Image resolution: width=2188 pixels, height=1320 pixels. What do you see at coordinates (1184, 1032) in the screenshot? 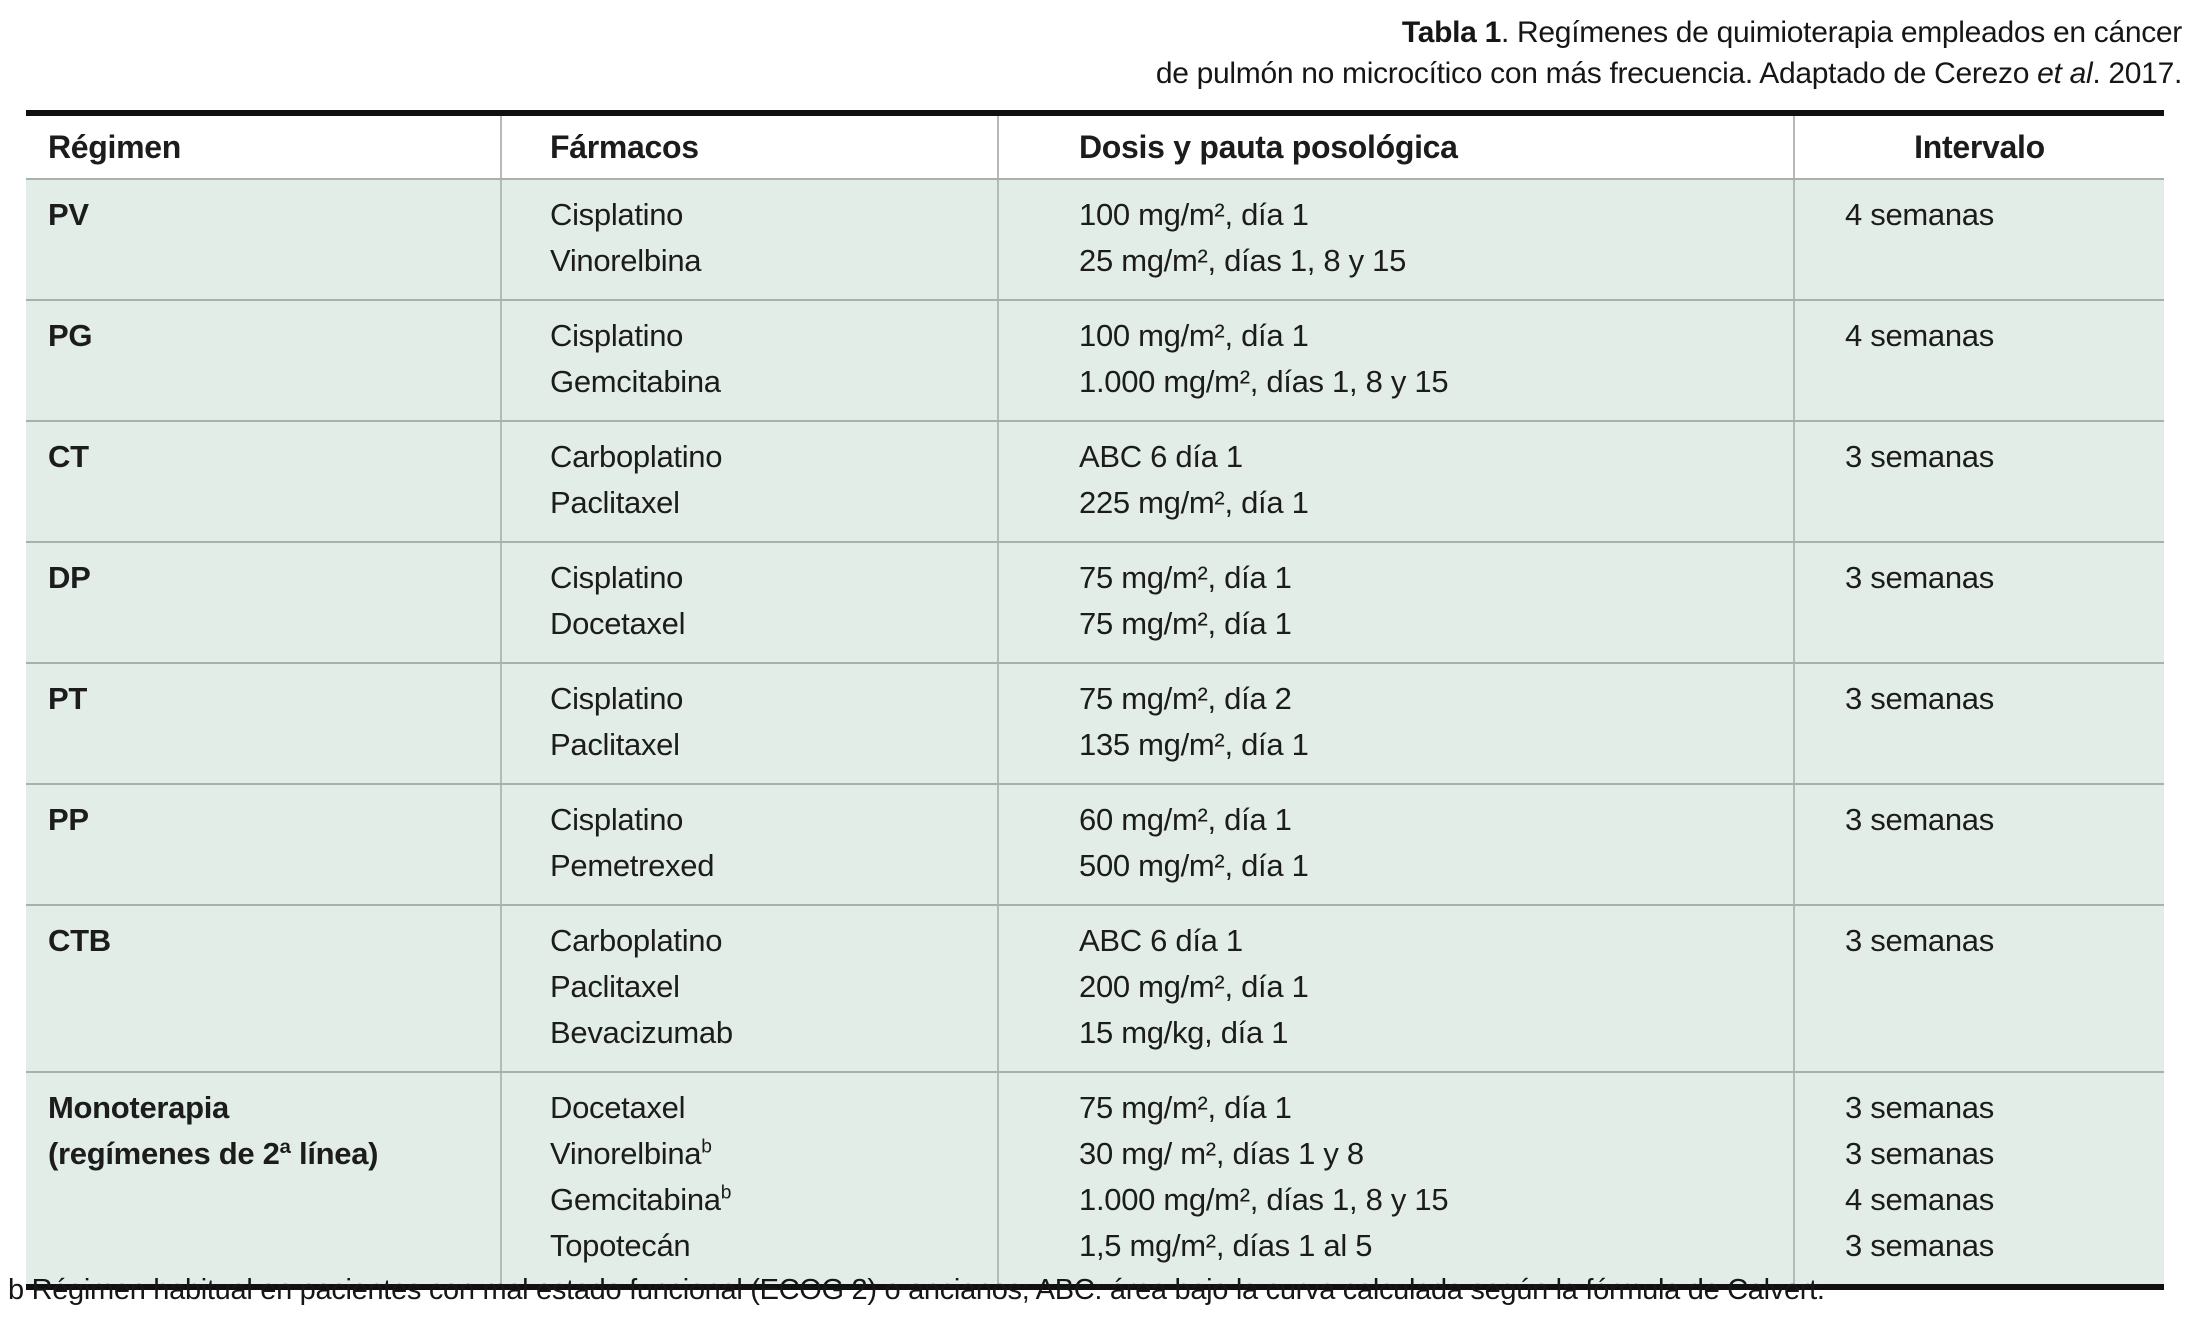
I see `dose-text: 15 mg/kg, día 1` at bounding box center [1184, 1032].